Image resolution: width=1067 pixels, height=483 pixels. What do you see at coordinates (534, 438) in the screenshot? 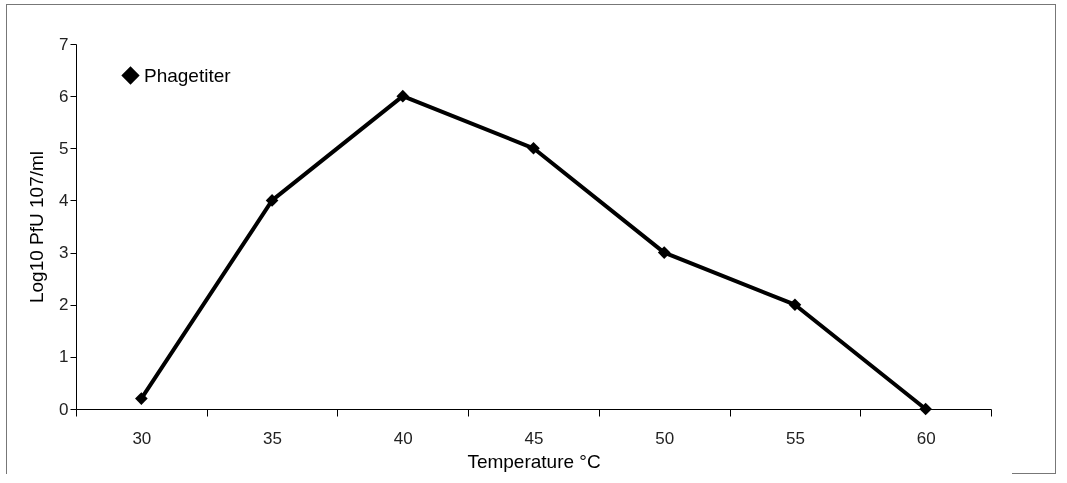
I see `x-tick-label: 45` at bounding box center [534, 438].